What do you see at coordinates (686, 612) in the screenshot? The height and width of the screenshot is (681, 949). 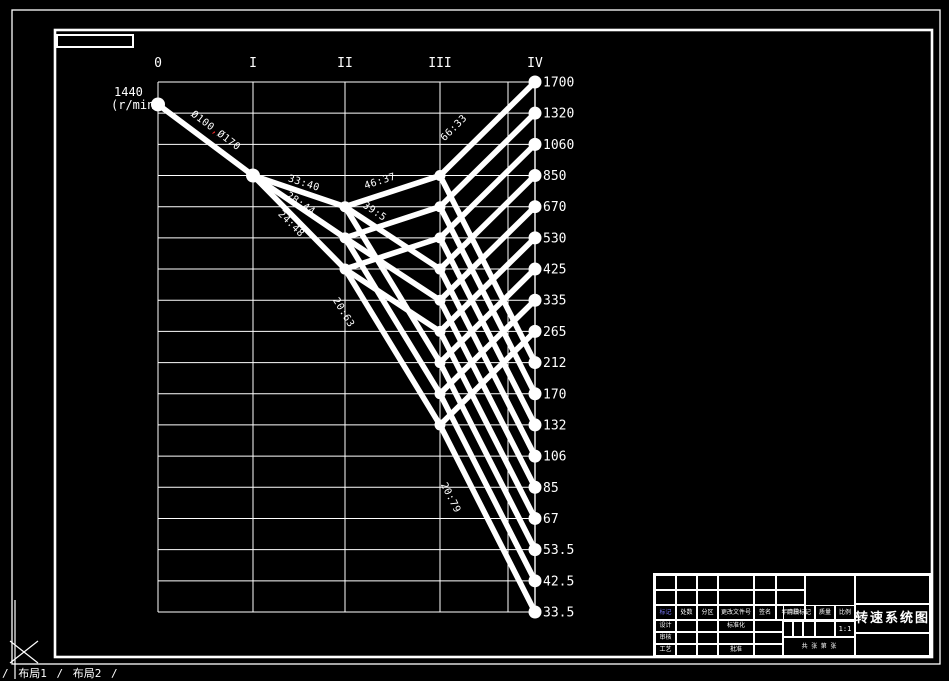 I see `titleblock-rev-count: 处数` at bounding box center [686, 612].